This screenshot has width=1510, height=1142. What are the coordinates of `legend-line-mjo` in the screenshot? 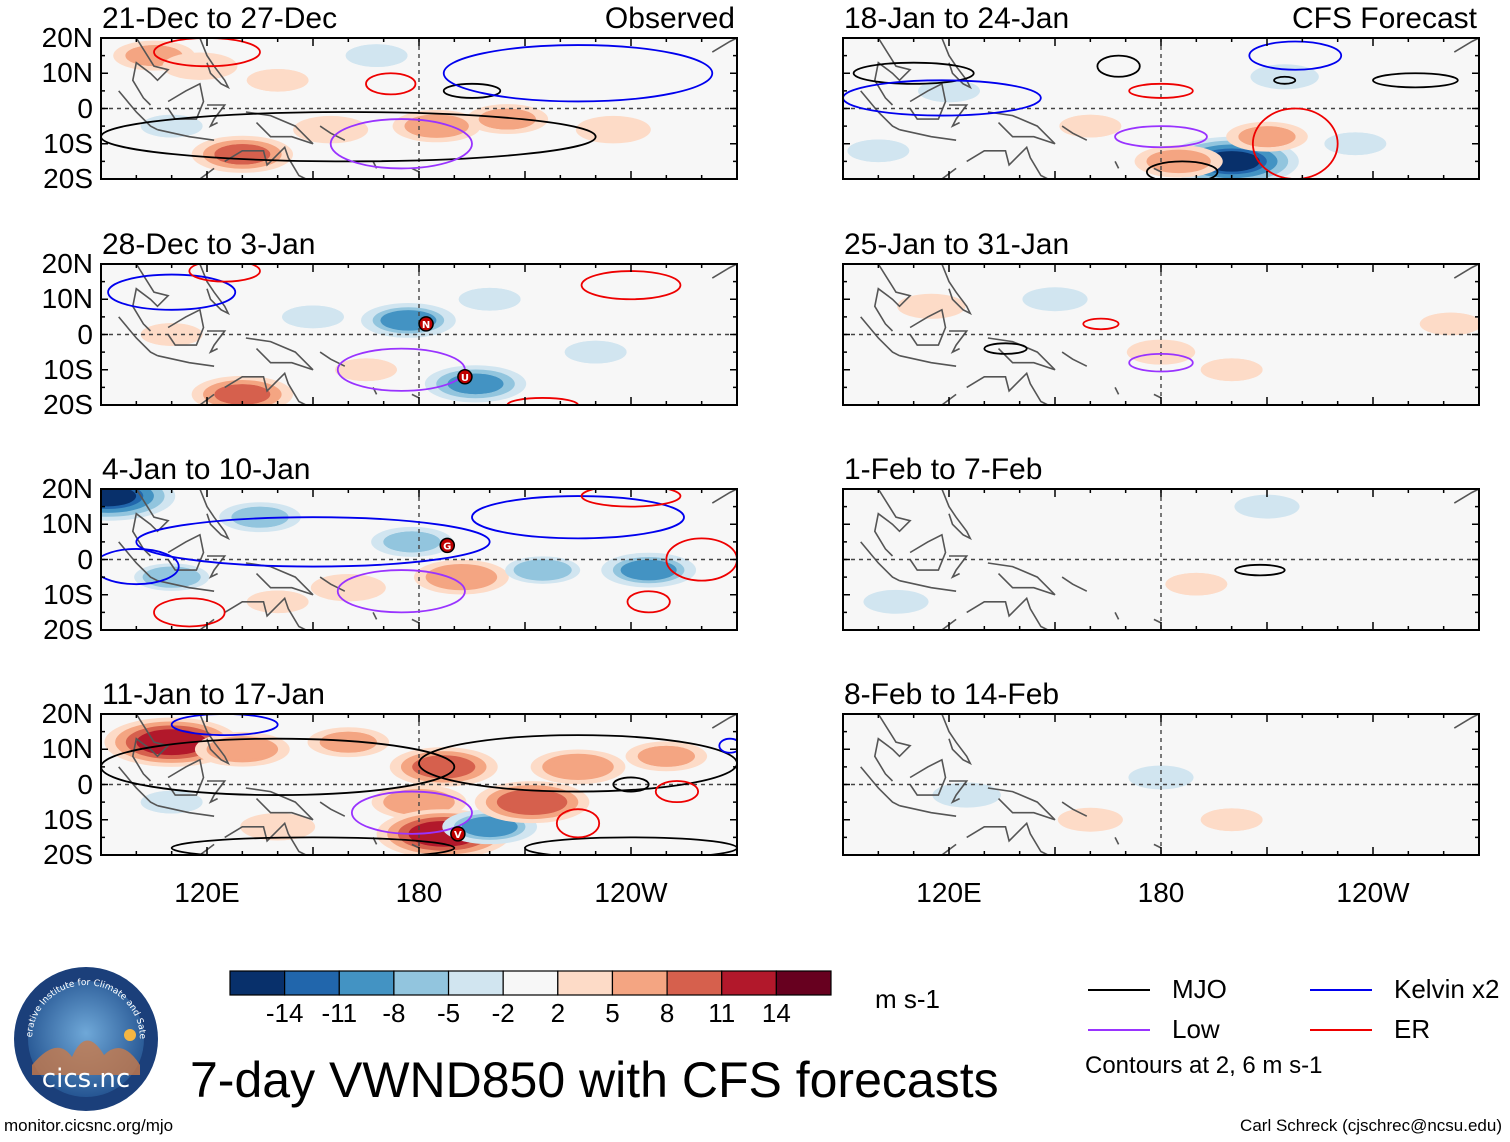 It's located at (1119, 990).